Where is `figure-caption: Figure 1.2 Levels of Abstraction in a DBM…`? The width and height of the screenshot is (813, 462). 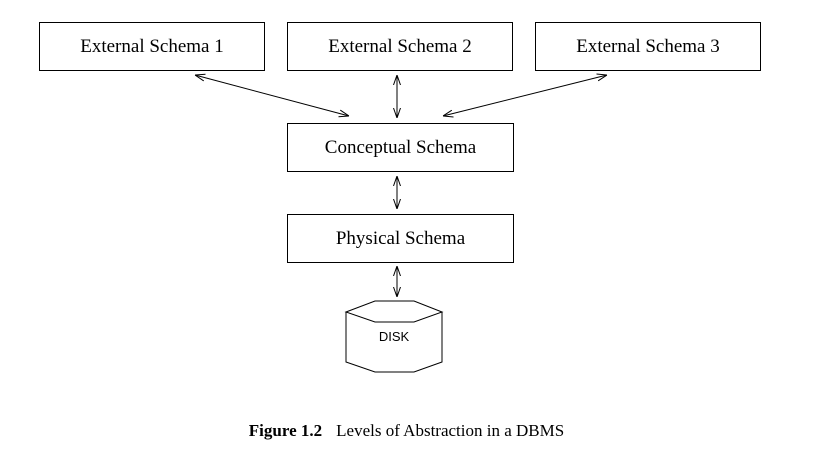
figure-caption: Figure 1.2 Levels of Abstraction in a DBM… is located at coordinates (406, 431).